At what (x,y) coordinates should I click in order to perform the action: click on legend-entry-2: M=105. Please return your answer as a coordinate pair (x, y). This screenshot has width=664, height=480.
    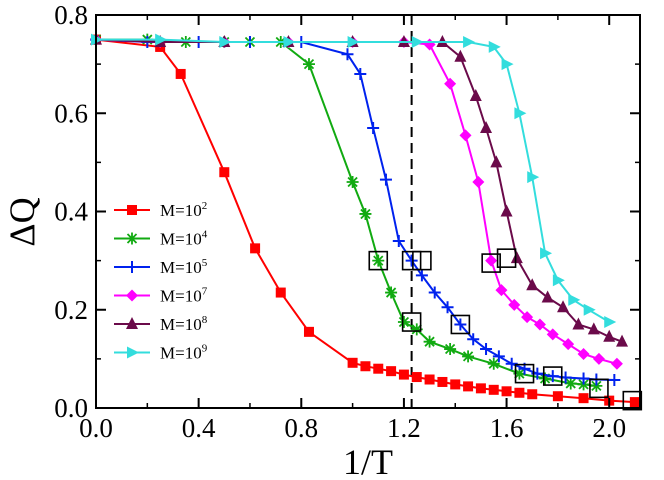
    Looking at the image, I should click on (161, 267).